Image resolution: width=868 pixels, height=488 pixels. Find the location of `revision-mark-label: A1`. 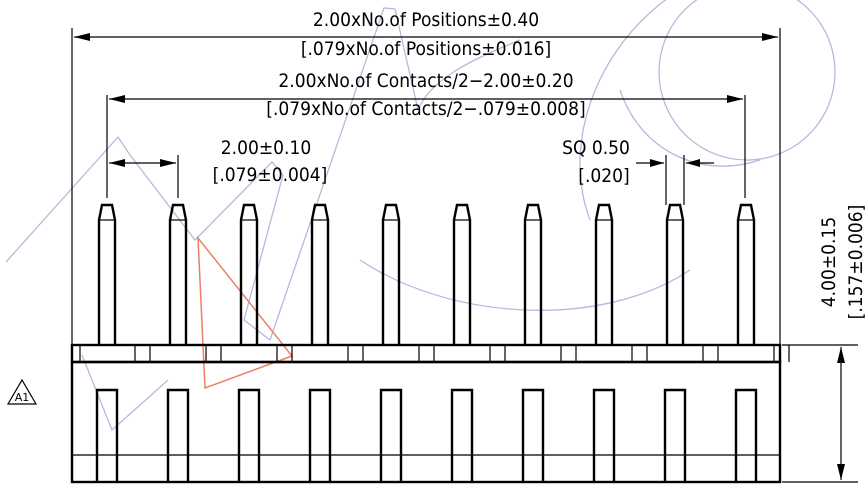

revision-mark-label: A1 is located at coordinates (22, 397).